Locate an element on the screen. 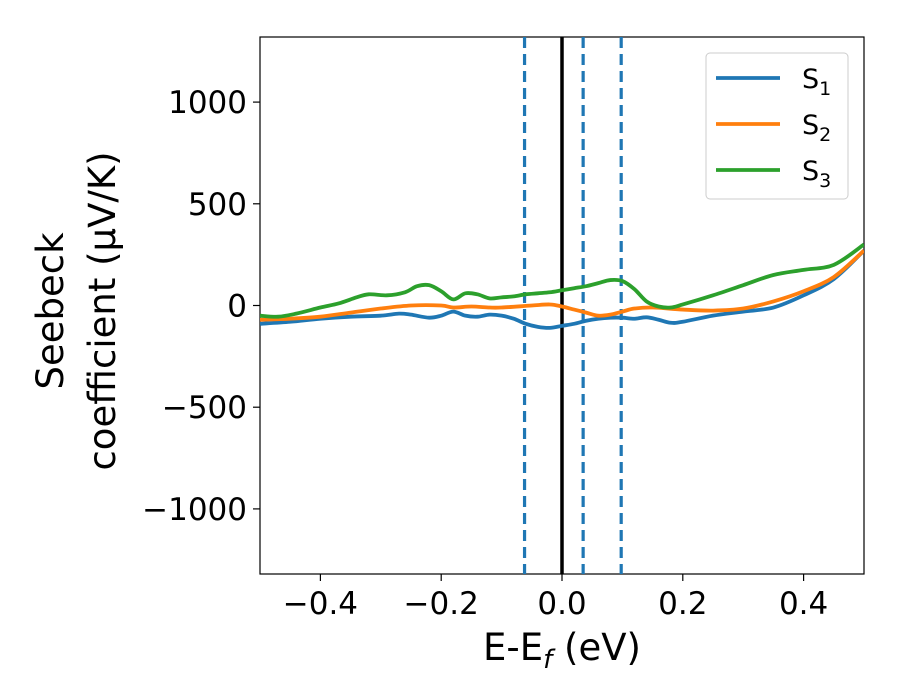  x-tick-label: 0.2 is located at coordinates (682, 604).